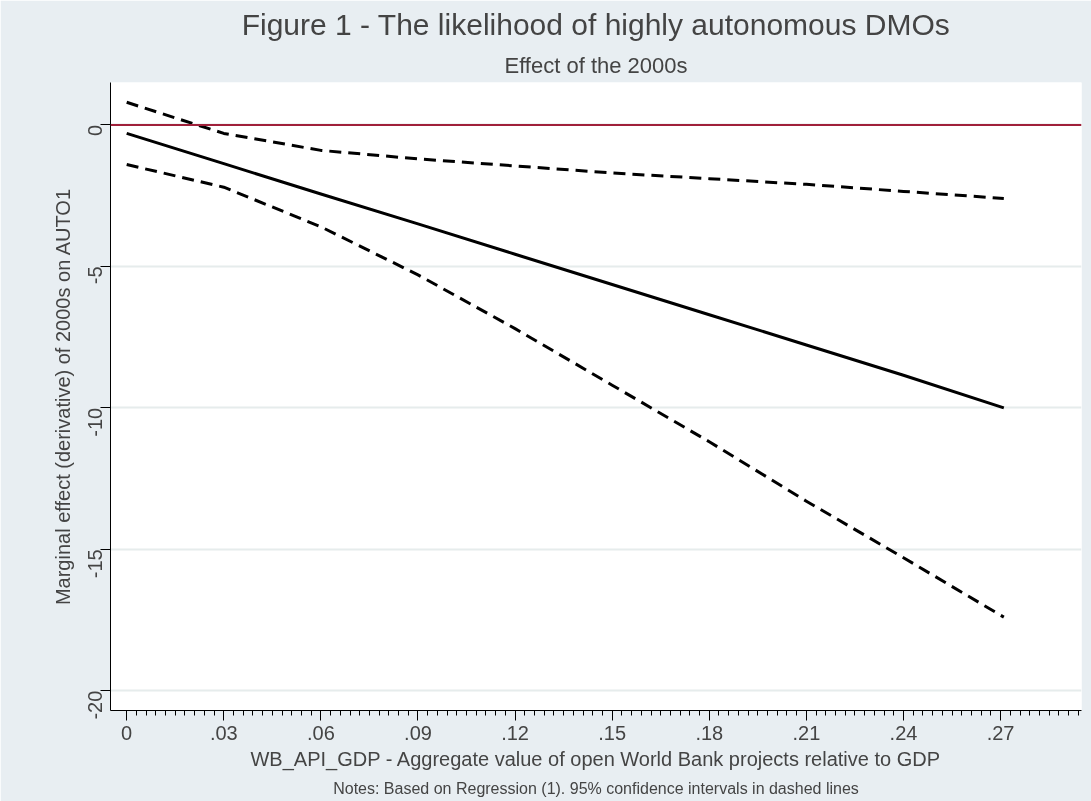  I want to click on x-tick-label: .18, so click(709, 732).